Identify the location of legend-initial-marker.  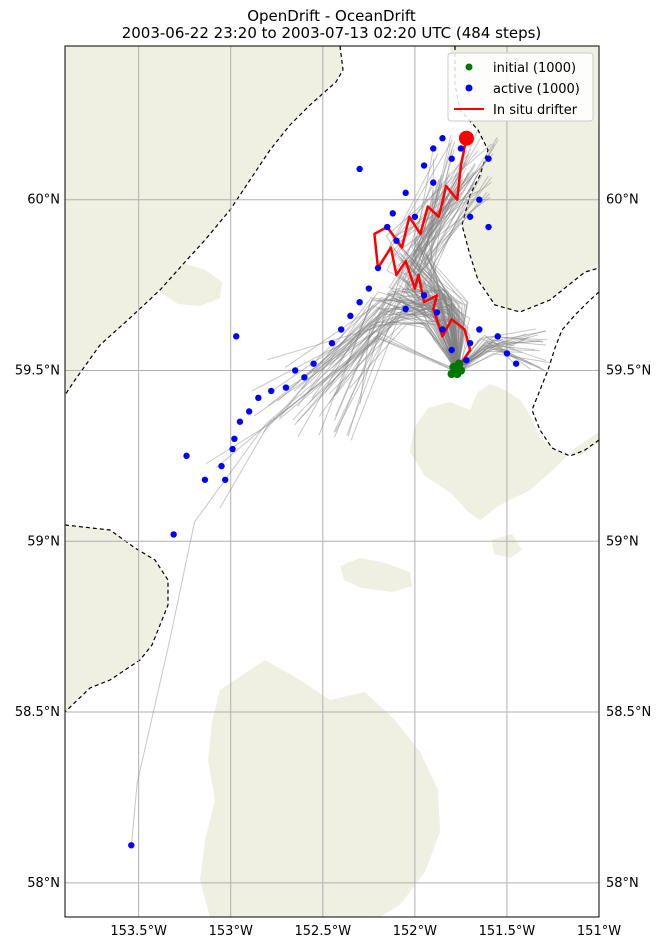
(469, 67).